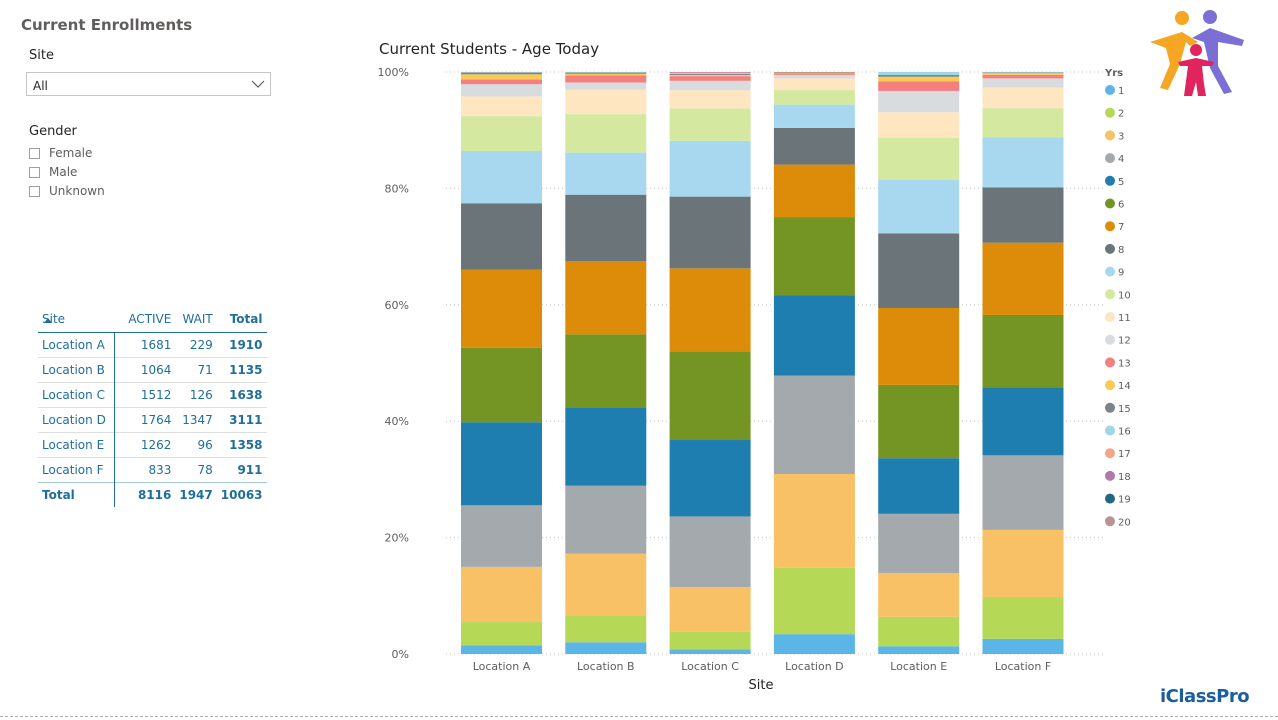  What do you see at coordinates (1124, 386) in the screenshot?
I see `legend-label: 14` at bounding box center [1124, 386].